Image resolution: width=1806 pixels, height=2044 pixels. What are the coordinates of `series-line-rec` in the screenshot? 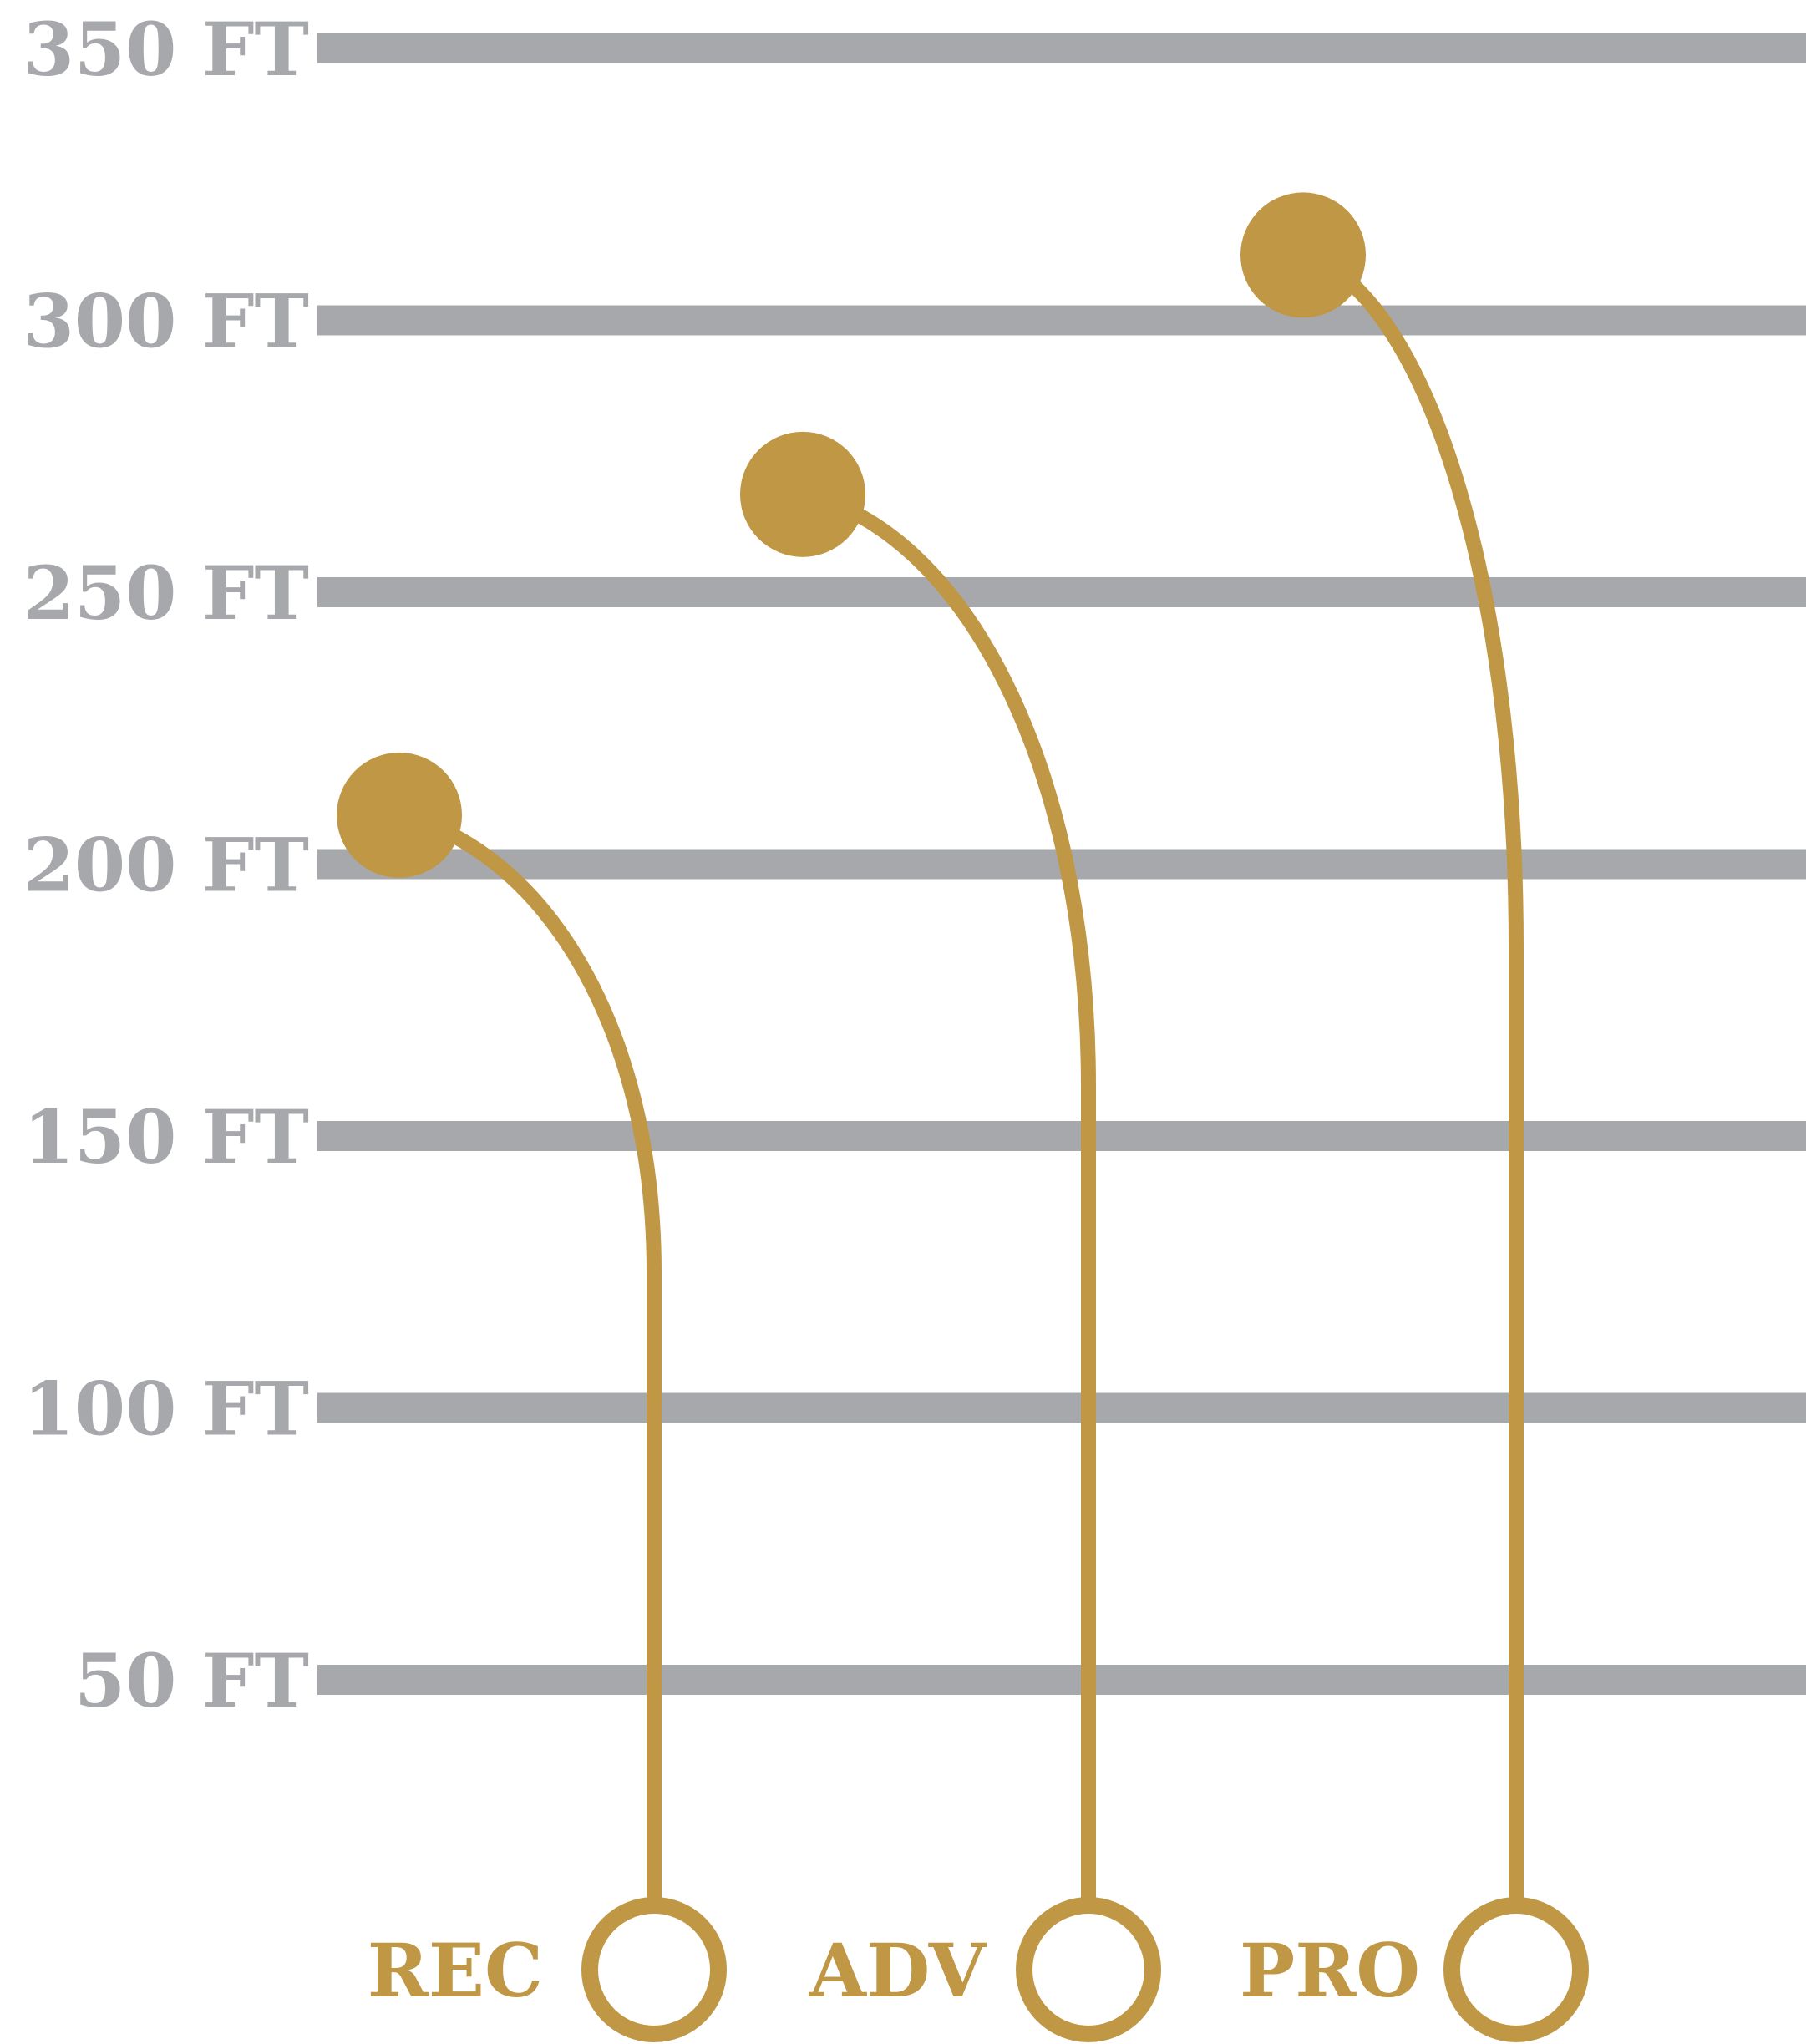 It's located at (527, 1360).